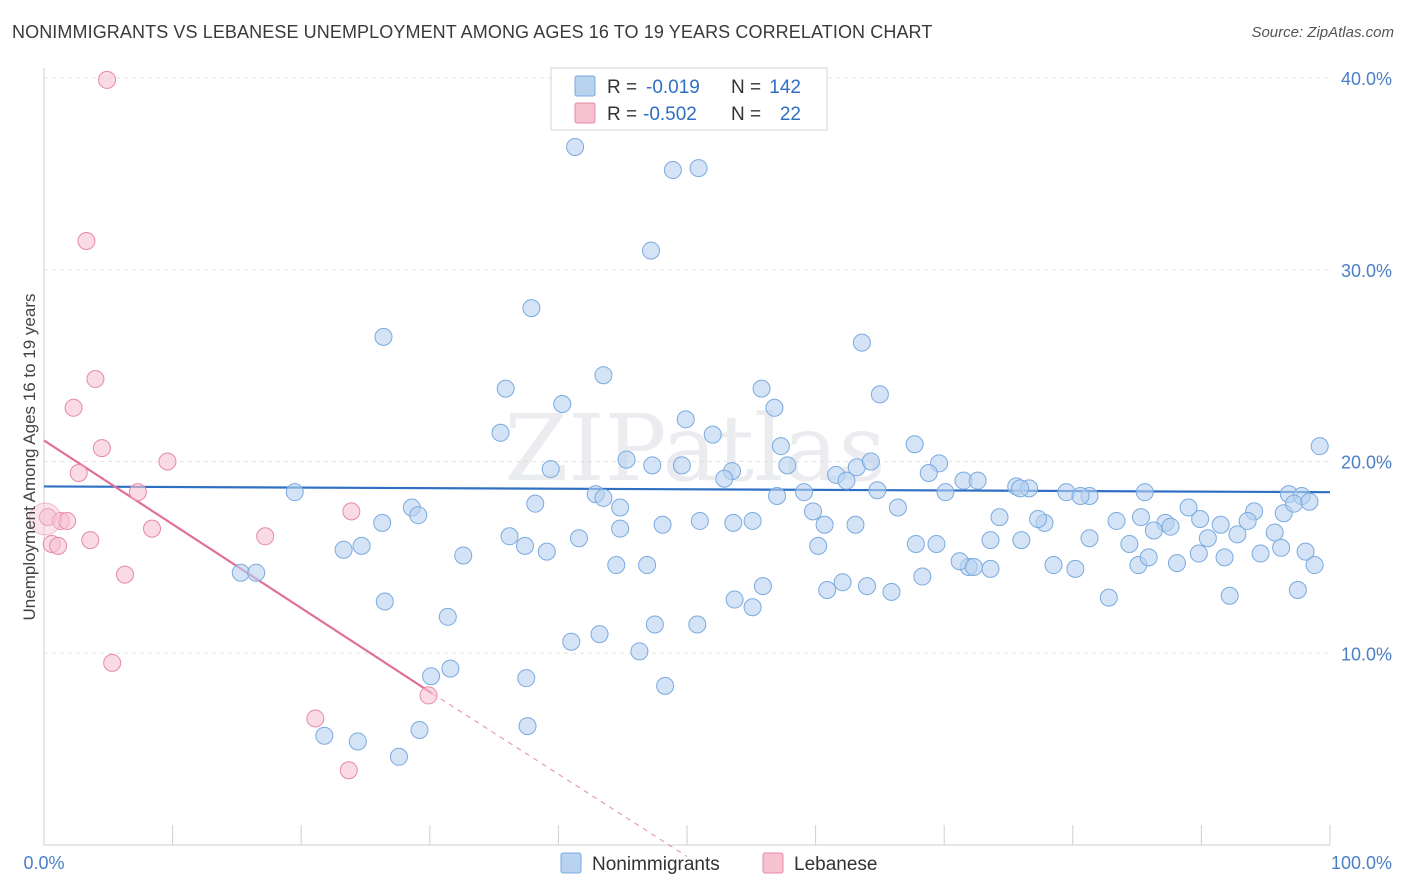  What do you see at coordinates (656, 864) in the screenshot?
I see `legend-label-nonimmigrants: Nonimmigrants` at bounding box center [656, 864].